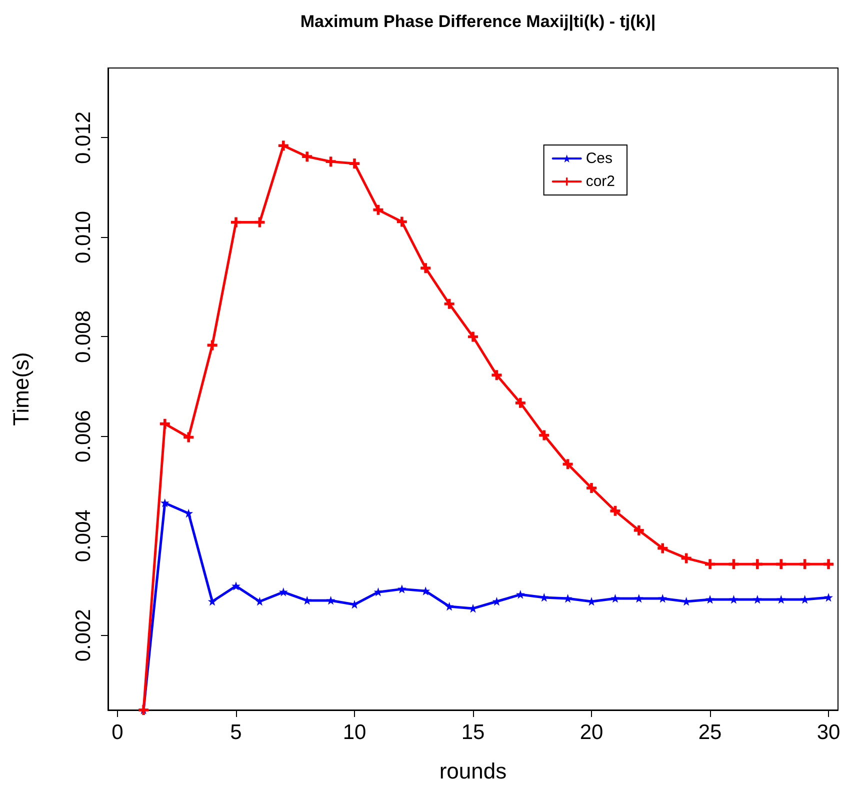 The height and width of the screenshot is (807, 847). I want to click on x-tick-label: 0, so click(118, 732).